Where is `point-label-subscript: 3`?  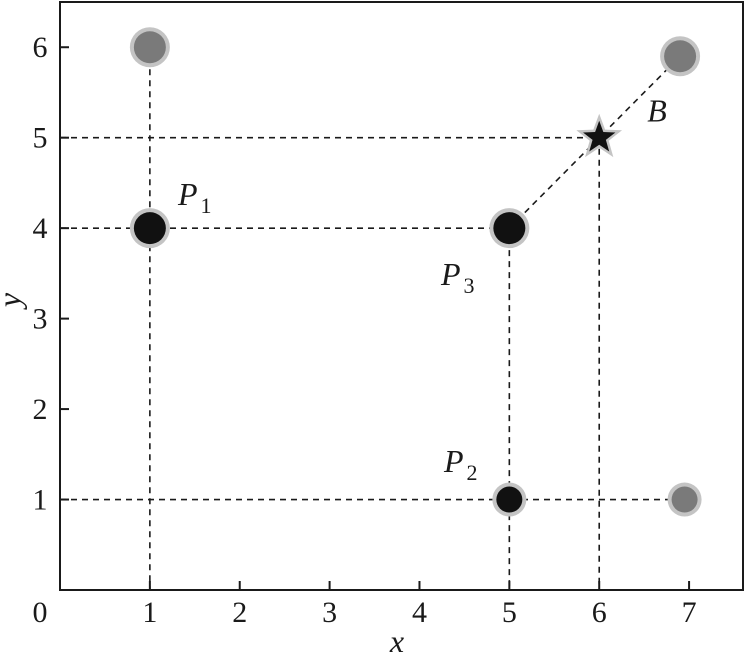
point-label-subscript: 3 is located at coordinates (469, 285).